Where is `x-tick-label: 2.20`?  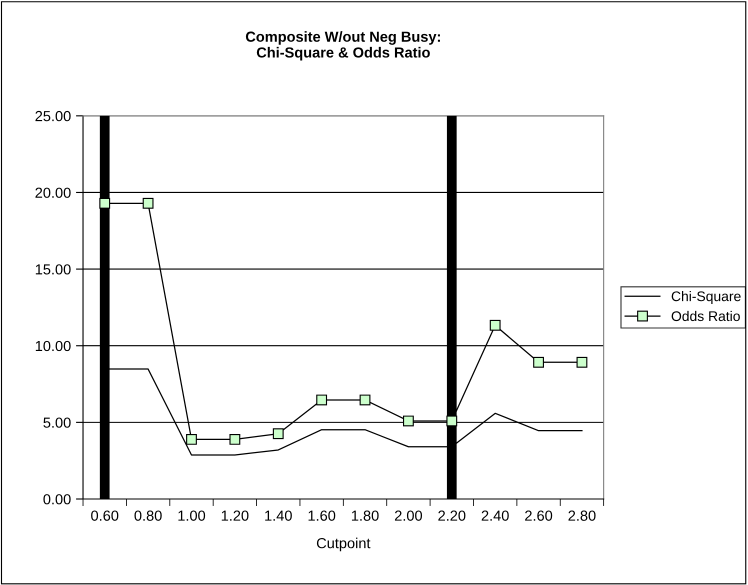 x-tick-label: 2.20 is located at coordinates (452, 515).